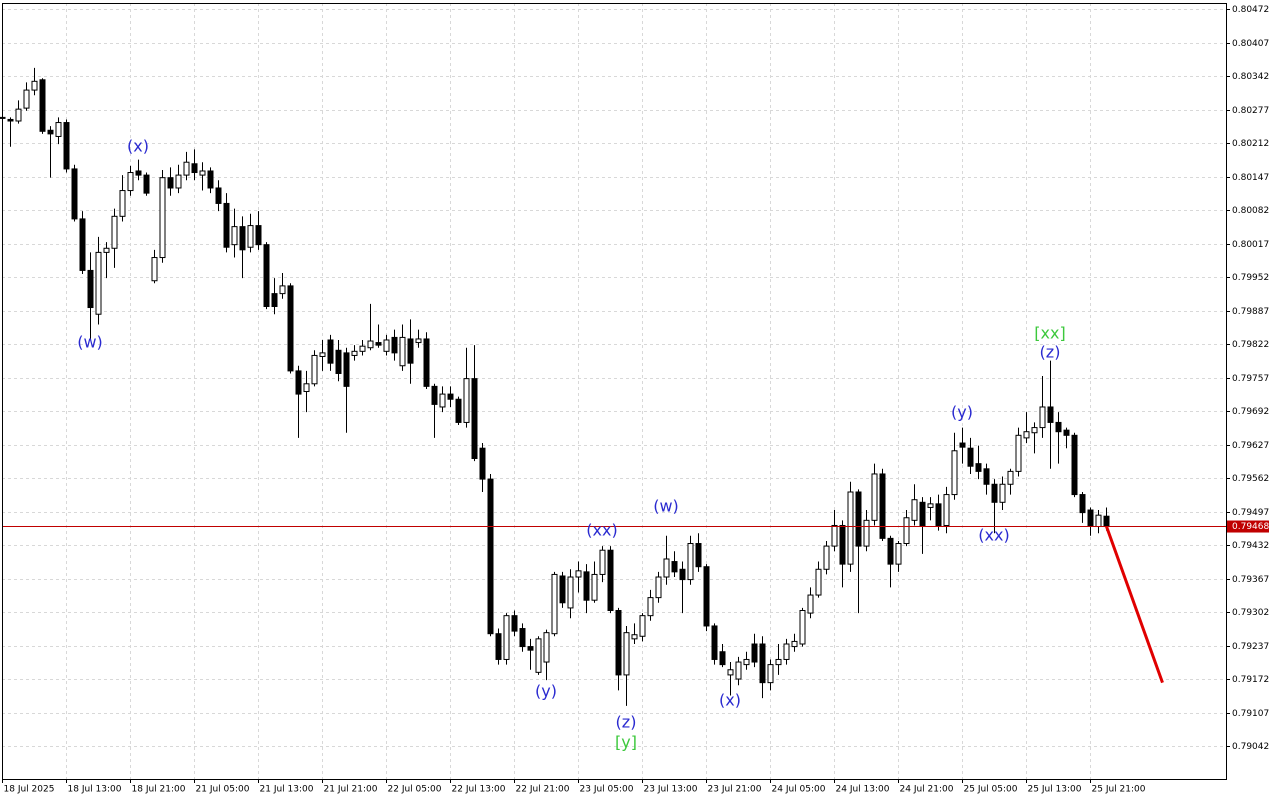 This screenshot has height=800, width=1280. What do you see at coordinates (735, 790) in the screenshot?
I see `x-tick-label: 23 Jul 21:00` at bounding box center [735, 790].